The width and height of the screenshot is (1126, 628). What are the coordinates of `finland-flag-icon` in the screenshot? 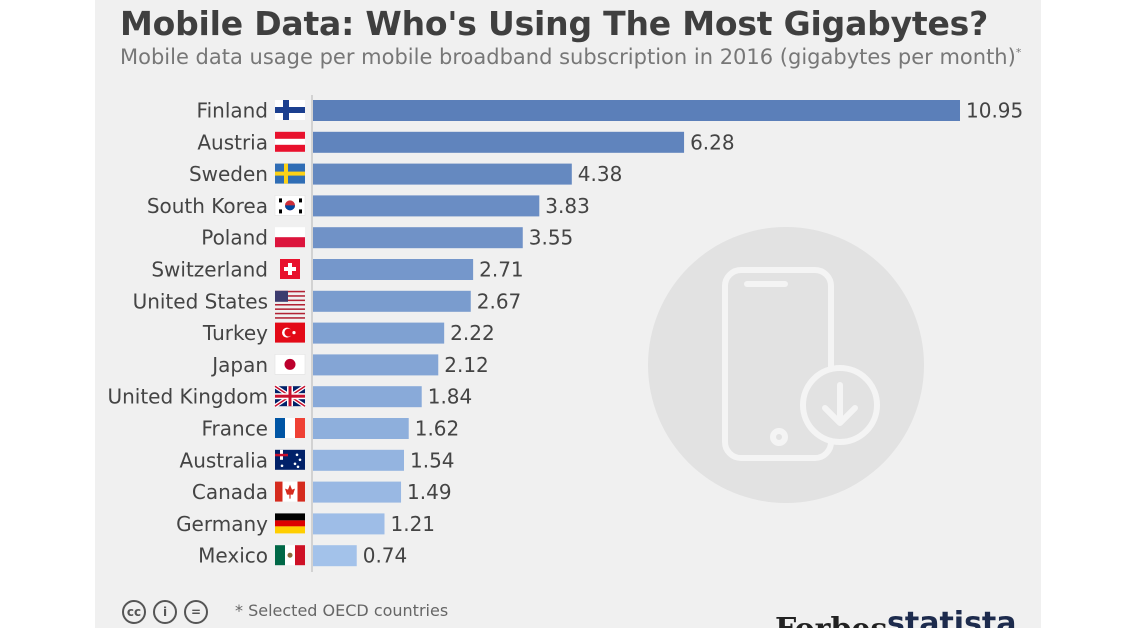 It's located at (290, 110).